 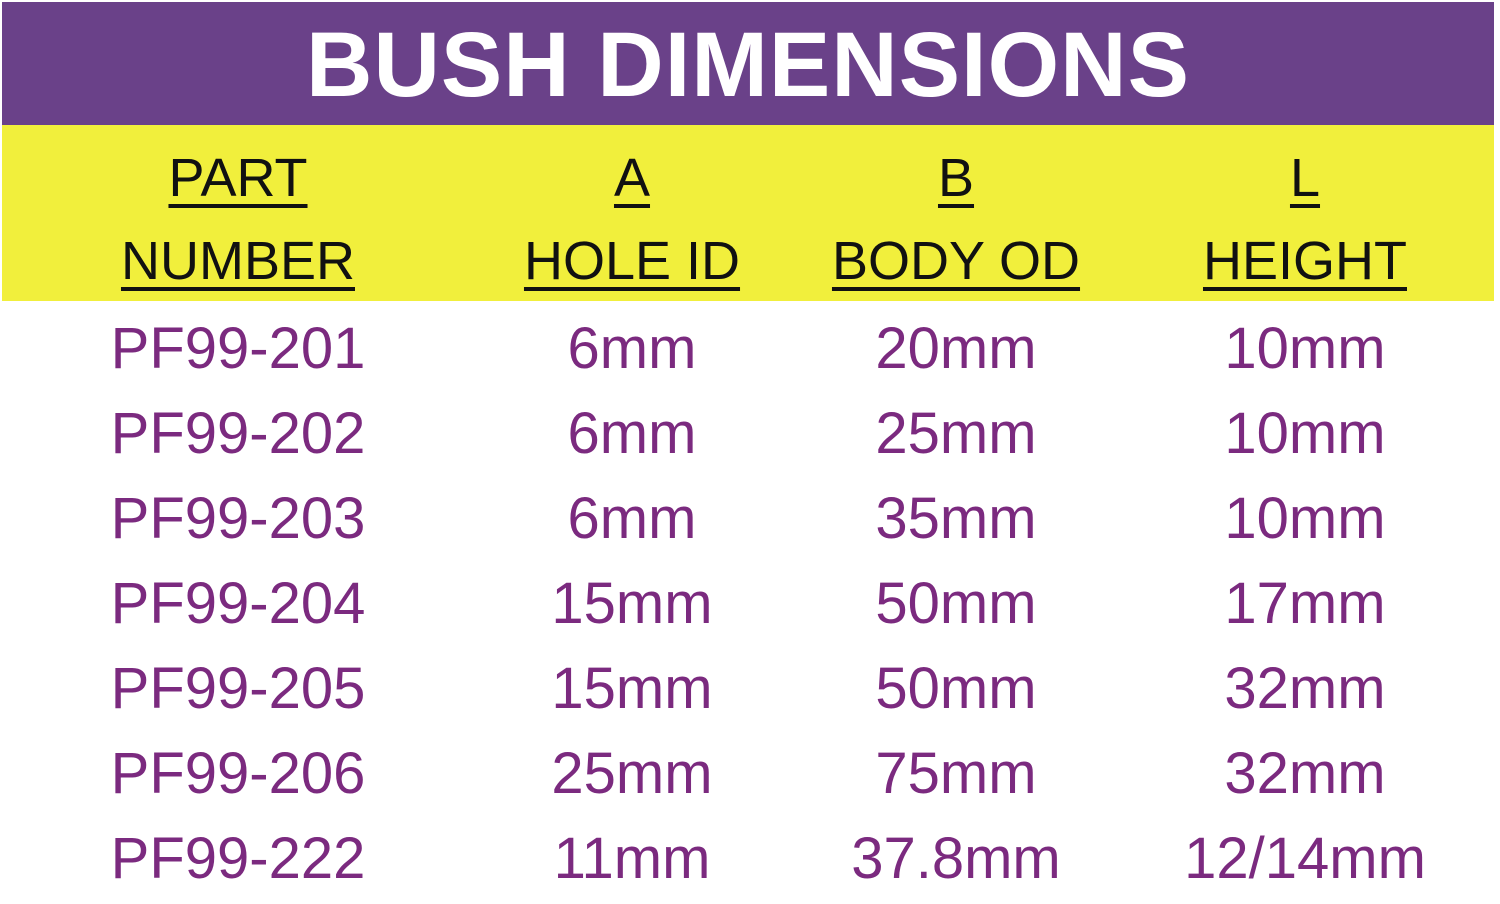 What do you see at coordinates (632, 773) in the screenshot?
I see `cell-hole-id: 25mm` at bounding box center [632, 773].